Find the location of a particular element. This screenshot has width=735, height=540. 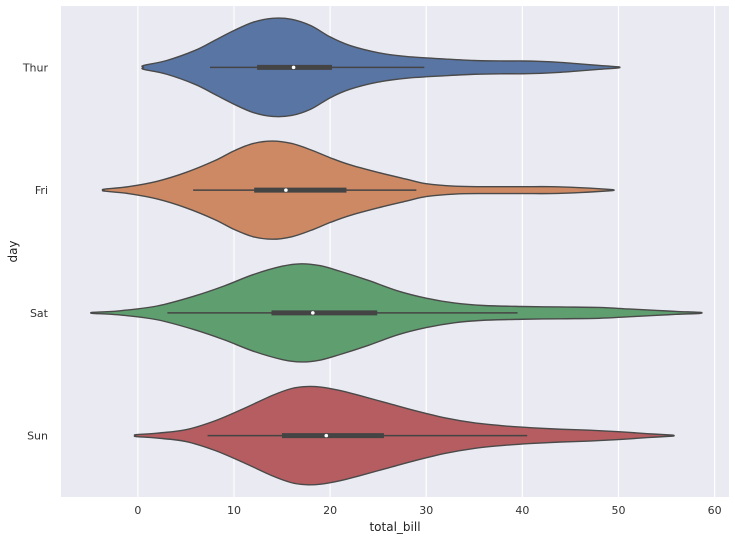

iqr-box-fri is located at coordinates (300, 190).